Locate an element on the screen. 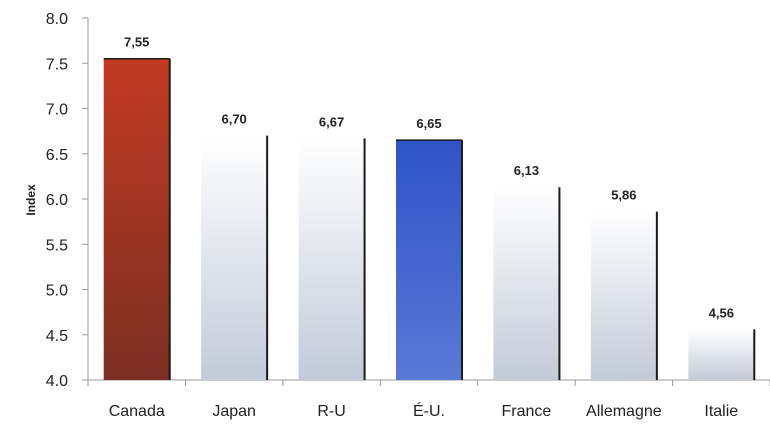  bar-r-u is located at coordinates (332, 259).